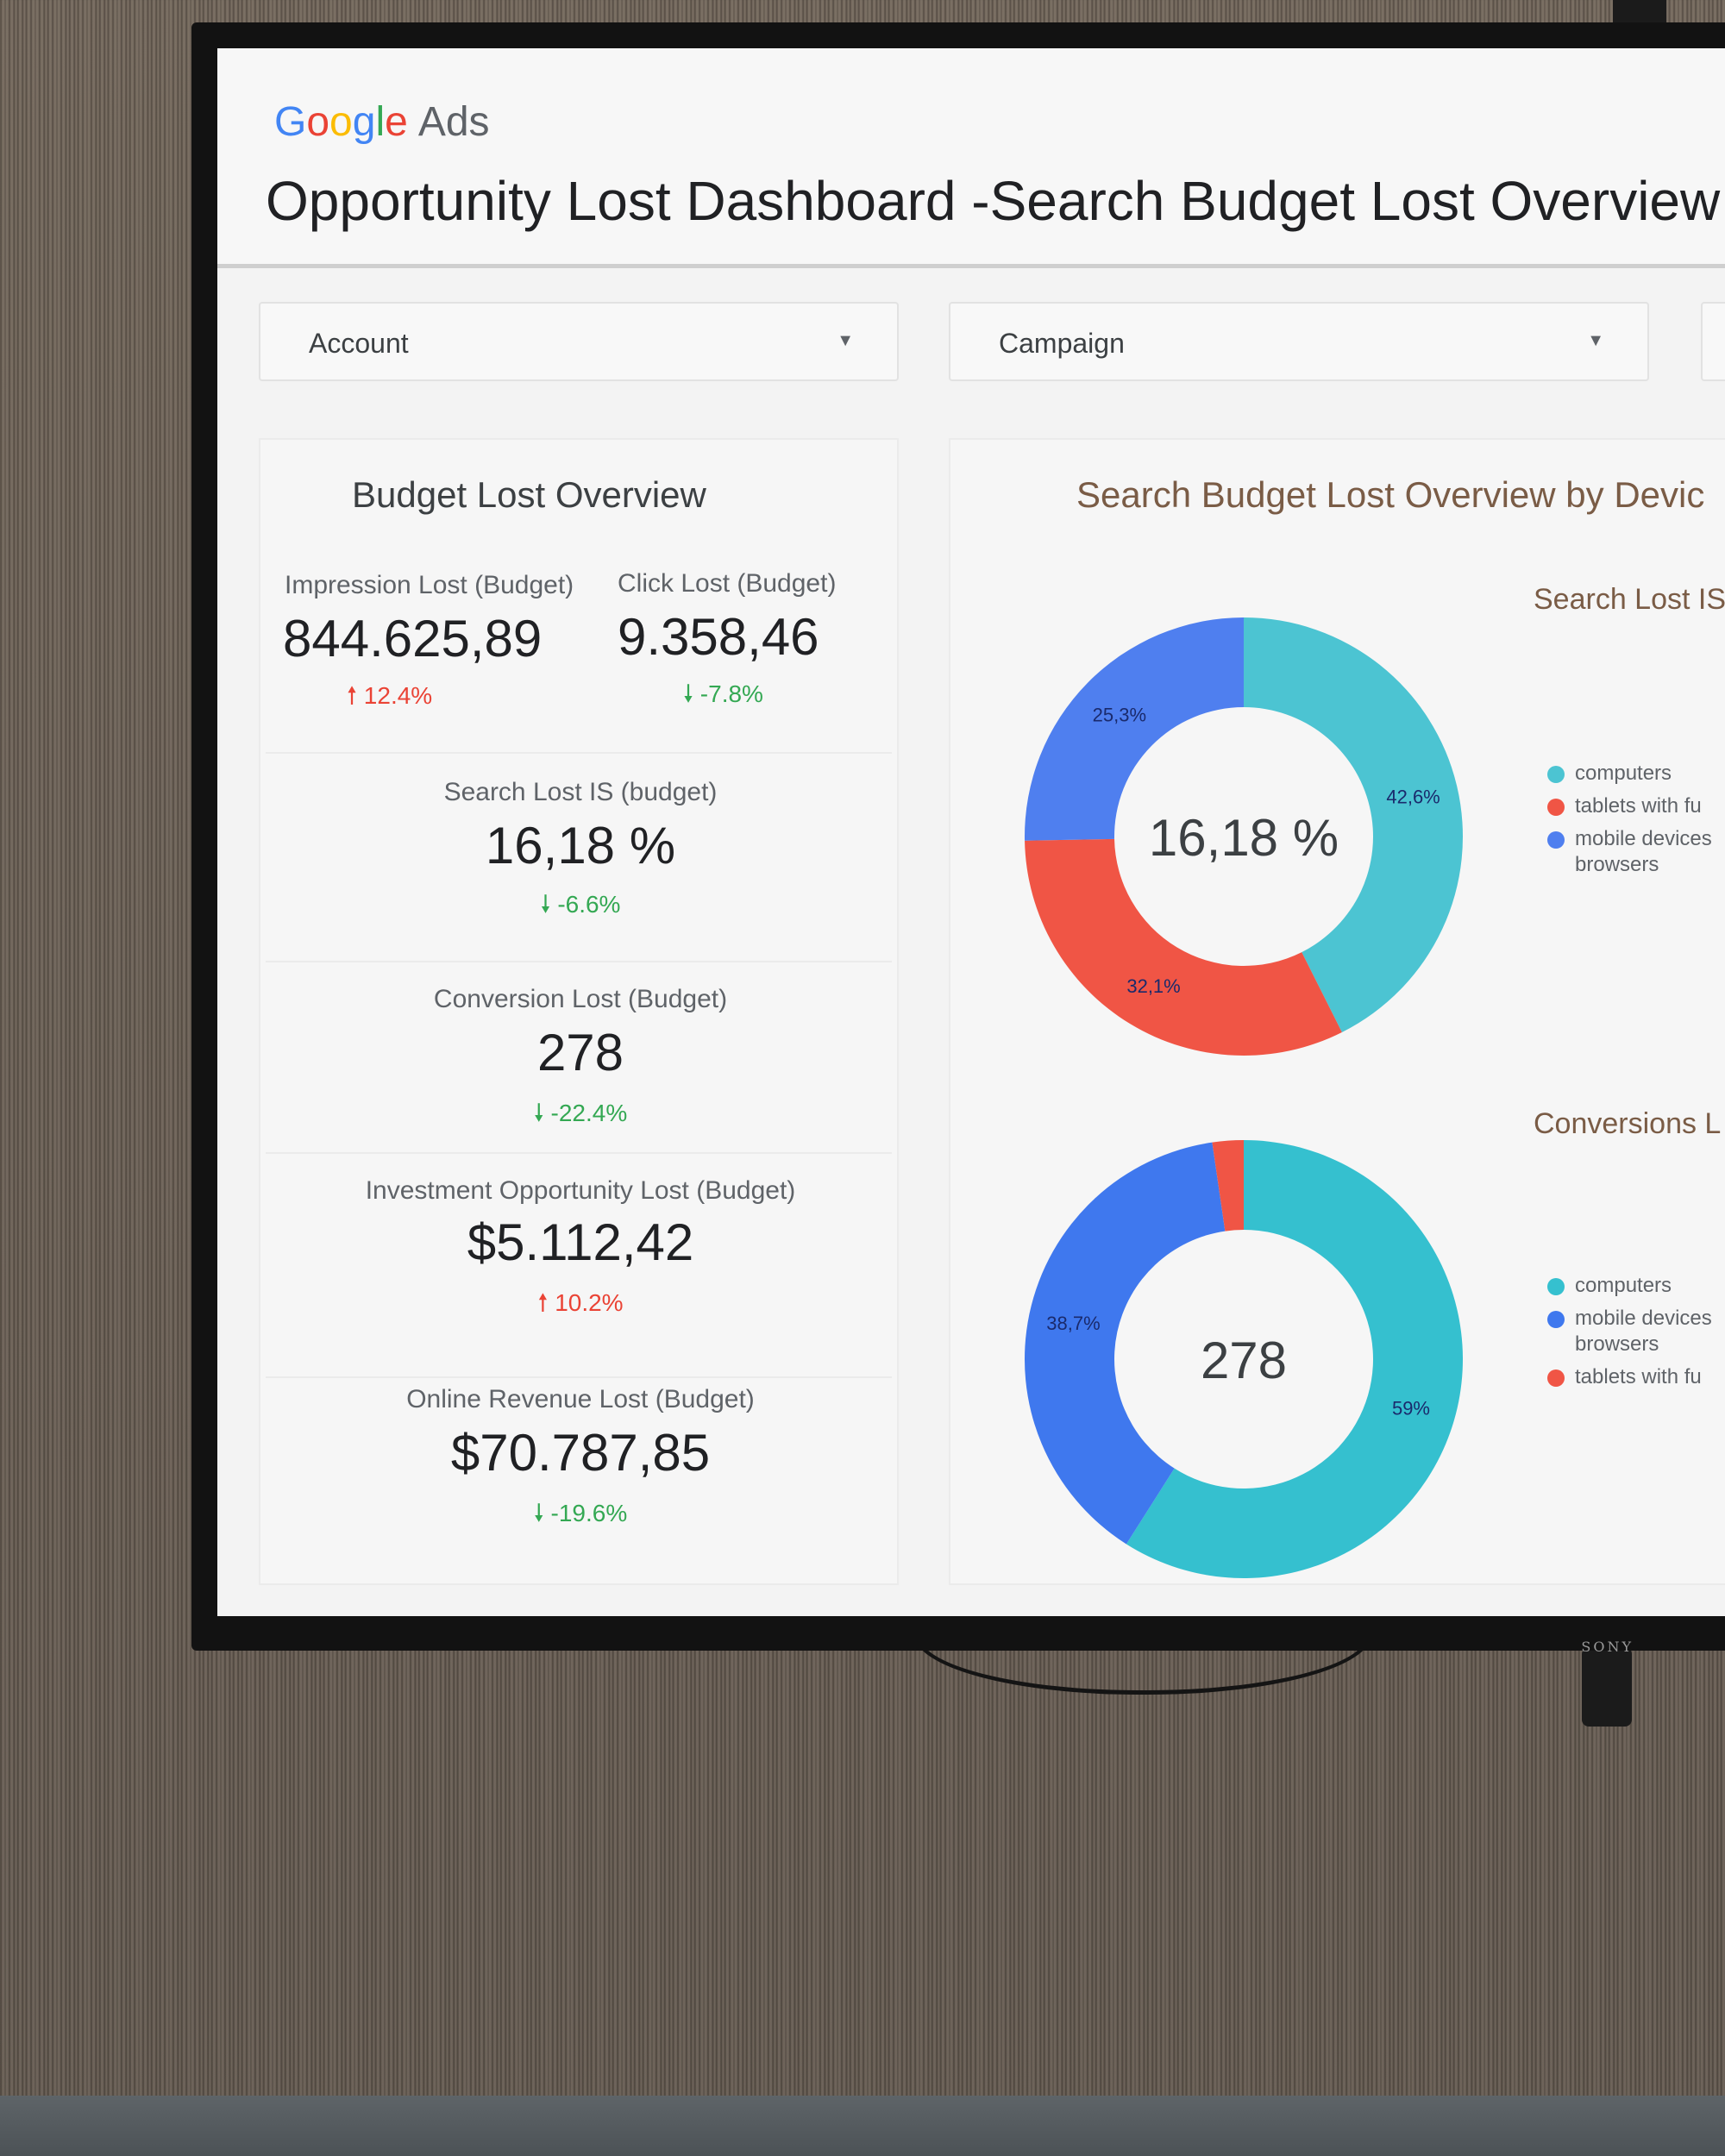 The image size is (1725, 2156). I want to click on conversion-lost-delta: 🠗 -22.4%, so click(581, 1113).